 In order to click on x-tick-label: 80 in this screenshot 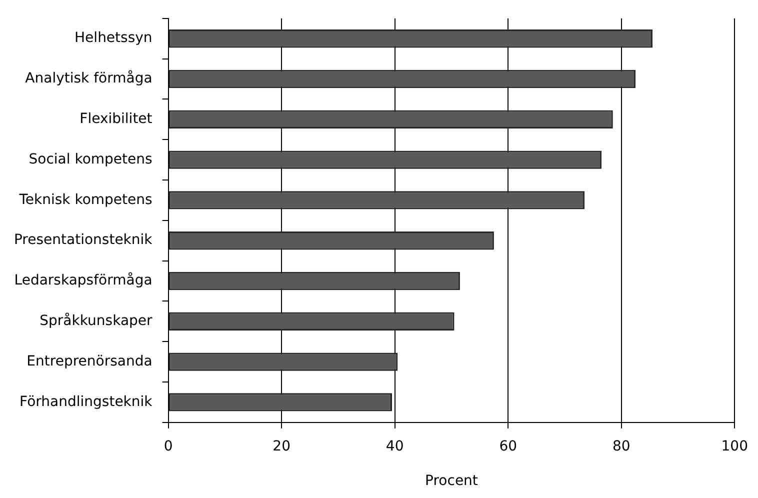, I will do `click(621, 446)`.